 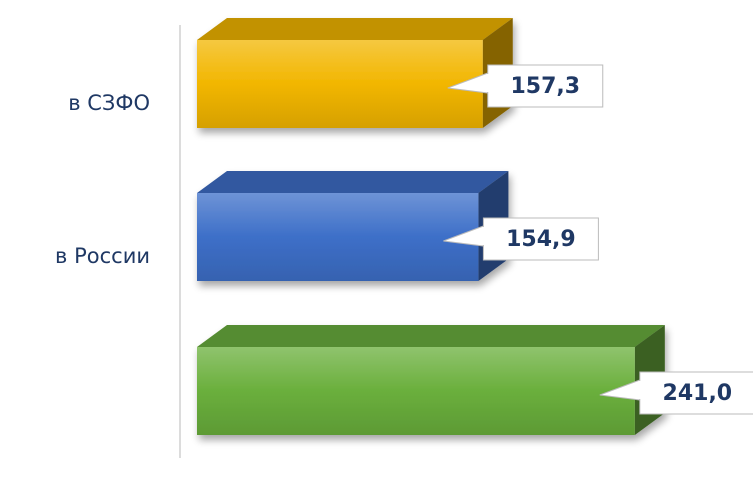 I want to click on value-label: 154,9, so click(x=541, y=239).